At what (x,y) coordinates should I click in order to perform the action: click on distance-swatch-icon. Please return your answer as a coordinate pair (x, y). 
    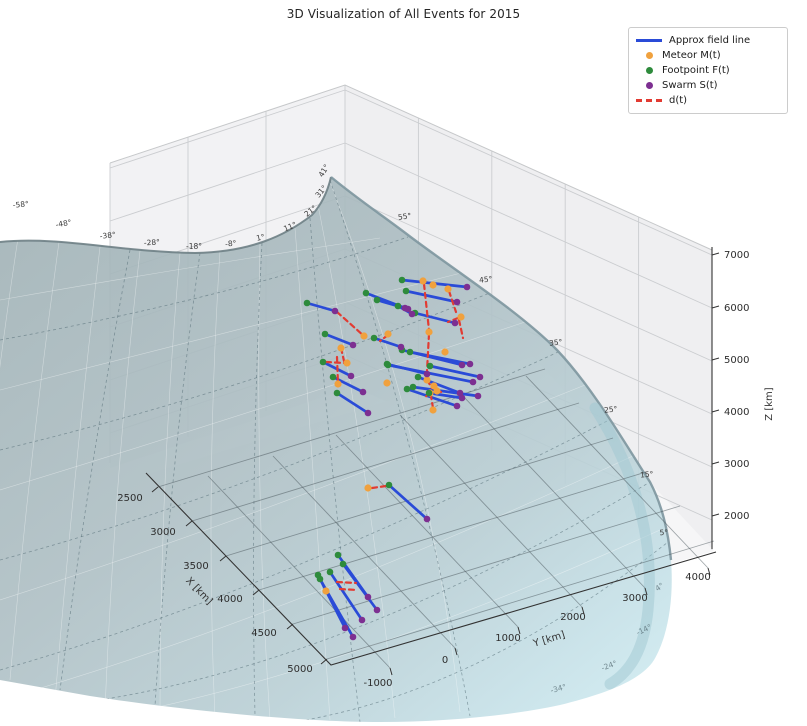
    Looking at the image, I should click on (649, 100).